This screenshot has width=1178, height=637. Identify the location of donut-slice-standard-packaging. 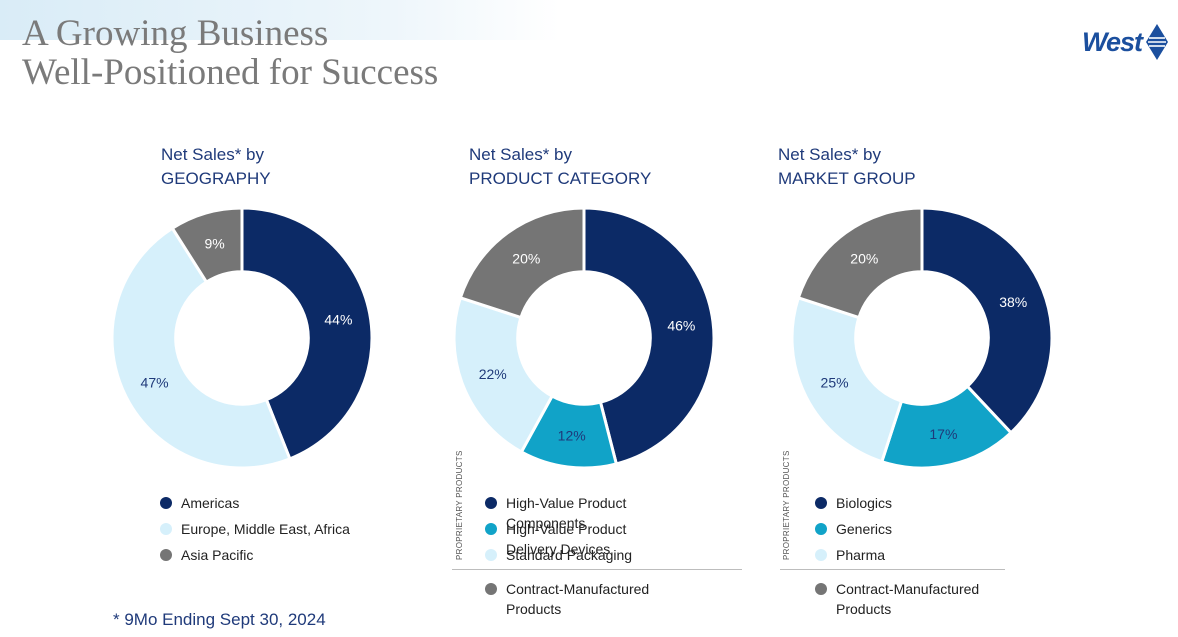
(503, 374).